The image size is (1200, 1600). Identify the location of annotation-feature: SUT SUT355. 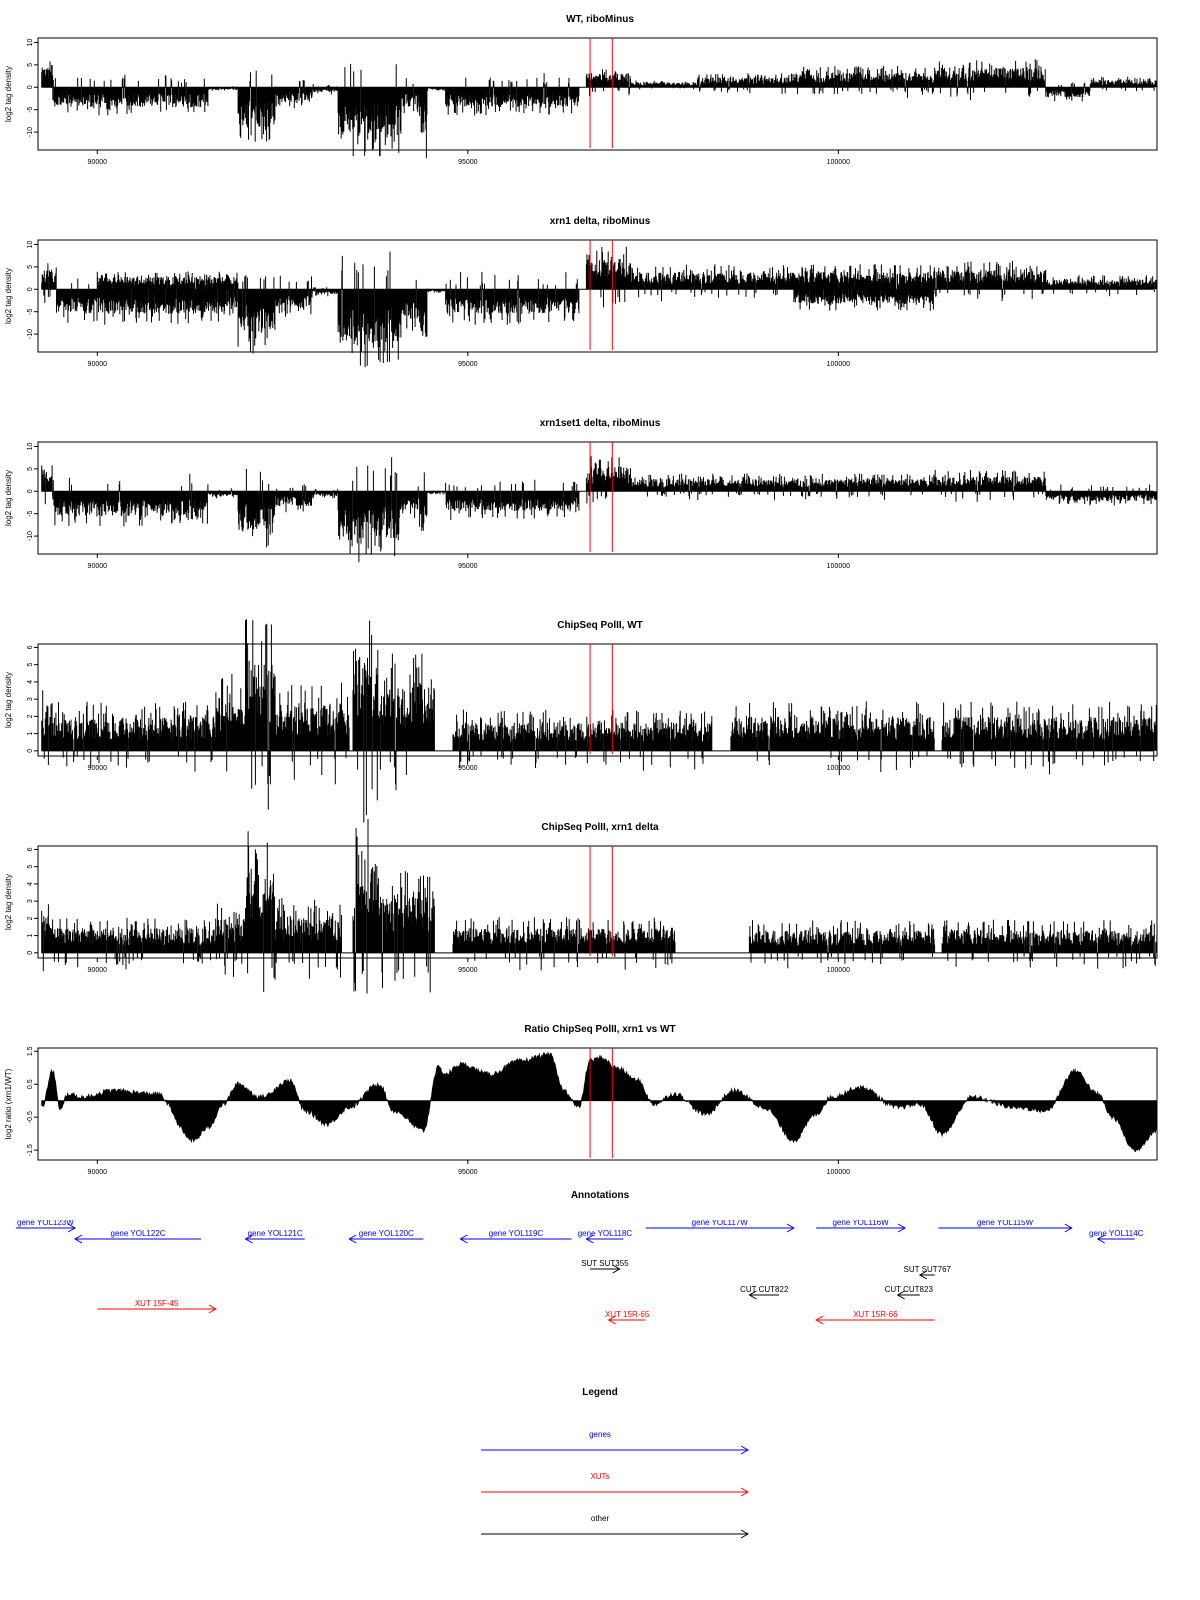
(605, 1266).